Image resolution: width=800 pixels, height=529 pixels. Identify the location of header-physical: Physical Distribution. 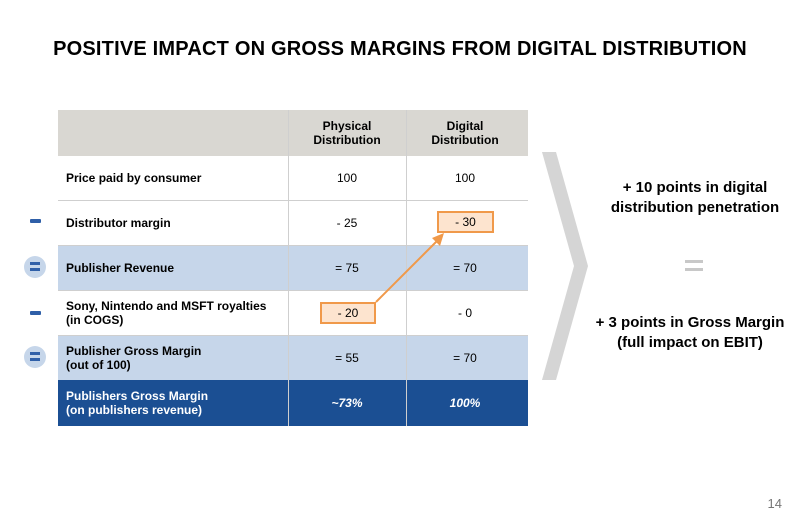
(347, 133).